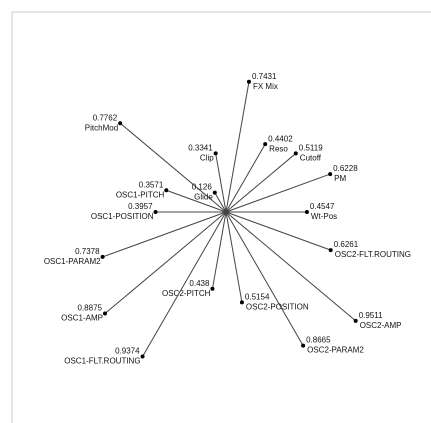 The height and width of the screenshot is (423, 431). I want to click on value-label: 0.7378, so click(87, 251).